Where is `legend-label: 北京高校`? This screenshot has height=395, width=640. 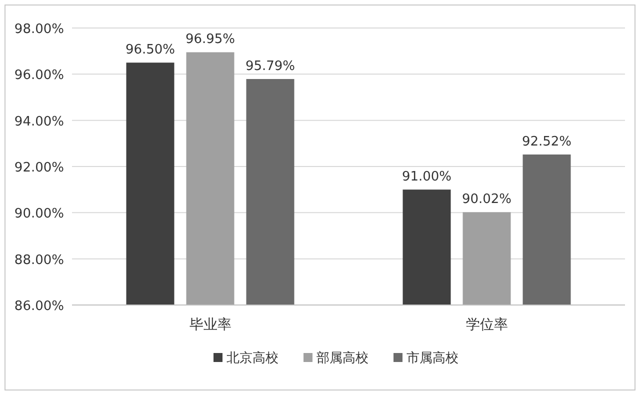 legend-label: 北京高校 is located at coordinates (252, 358).